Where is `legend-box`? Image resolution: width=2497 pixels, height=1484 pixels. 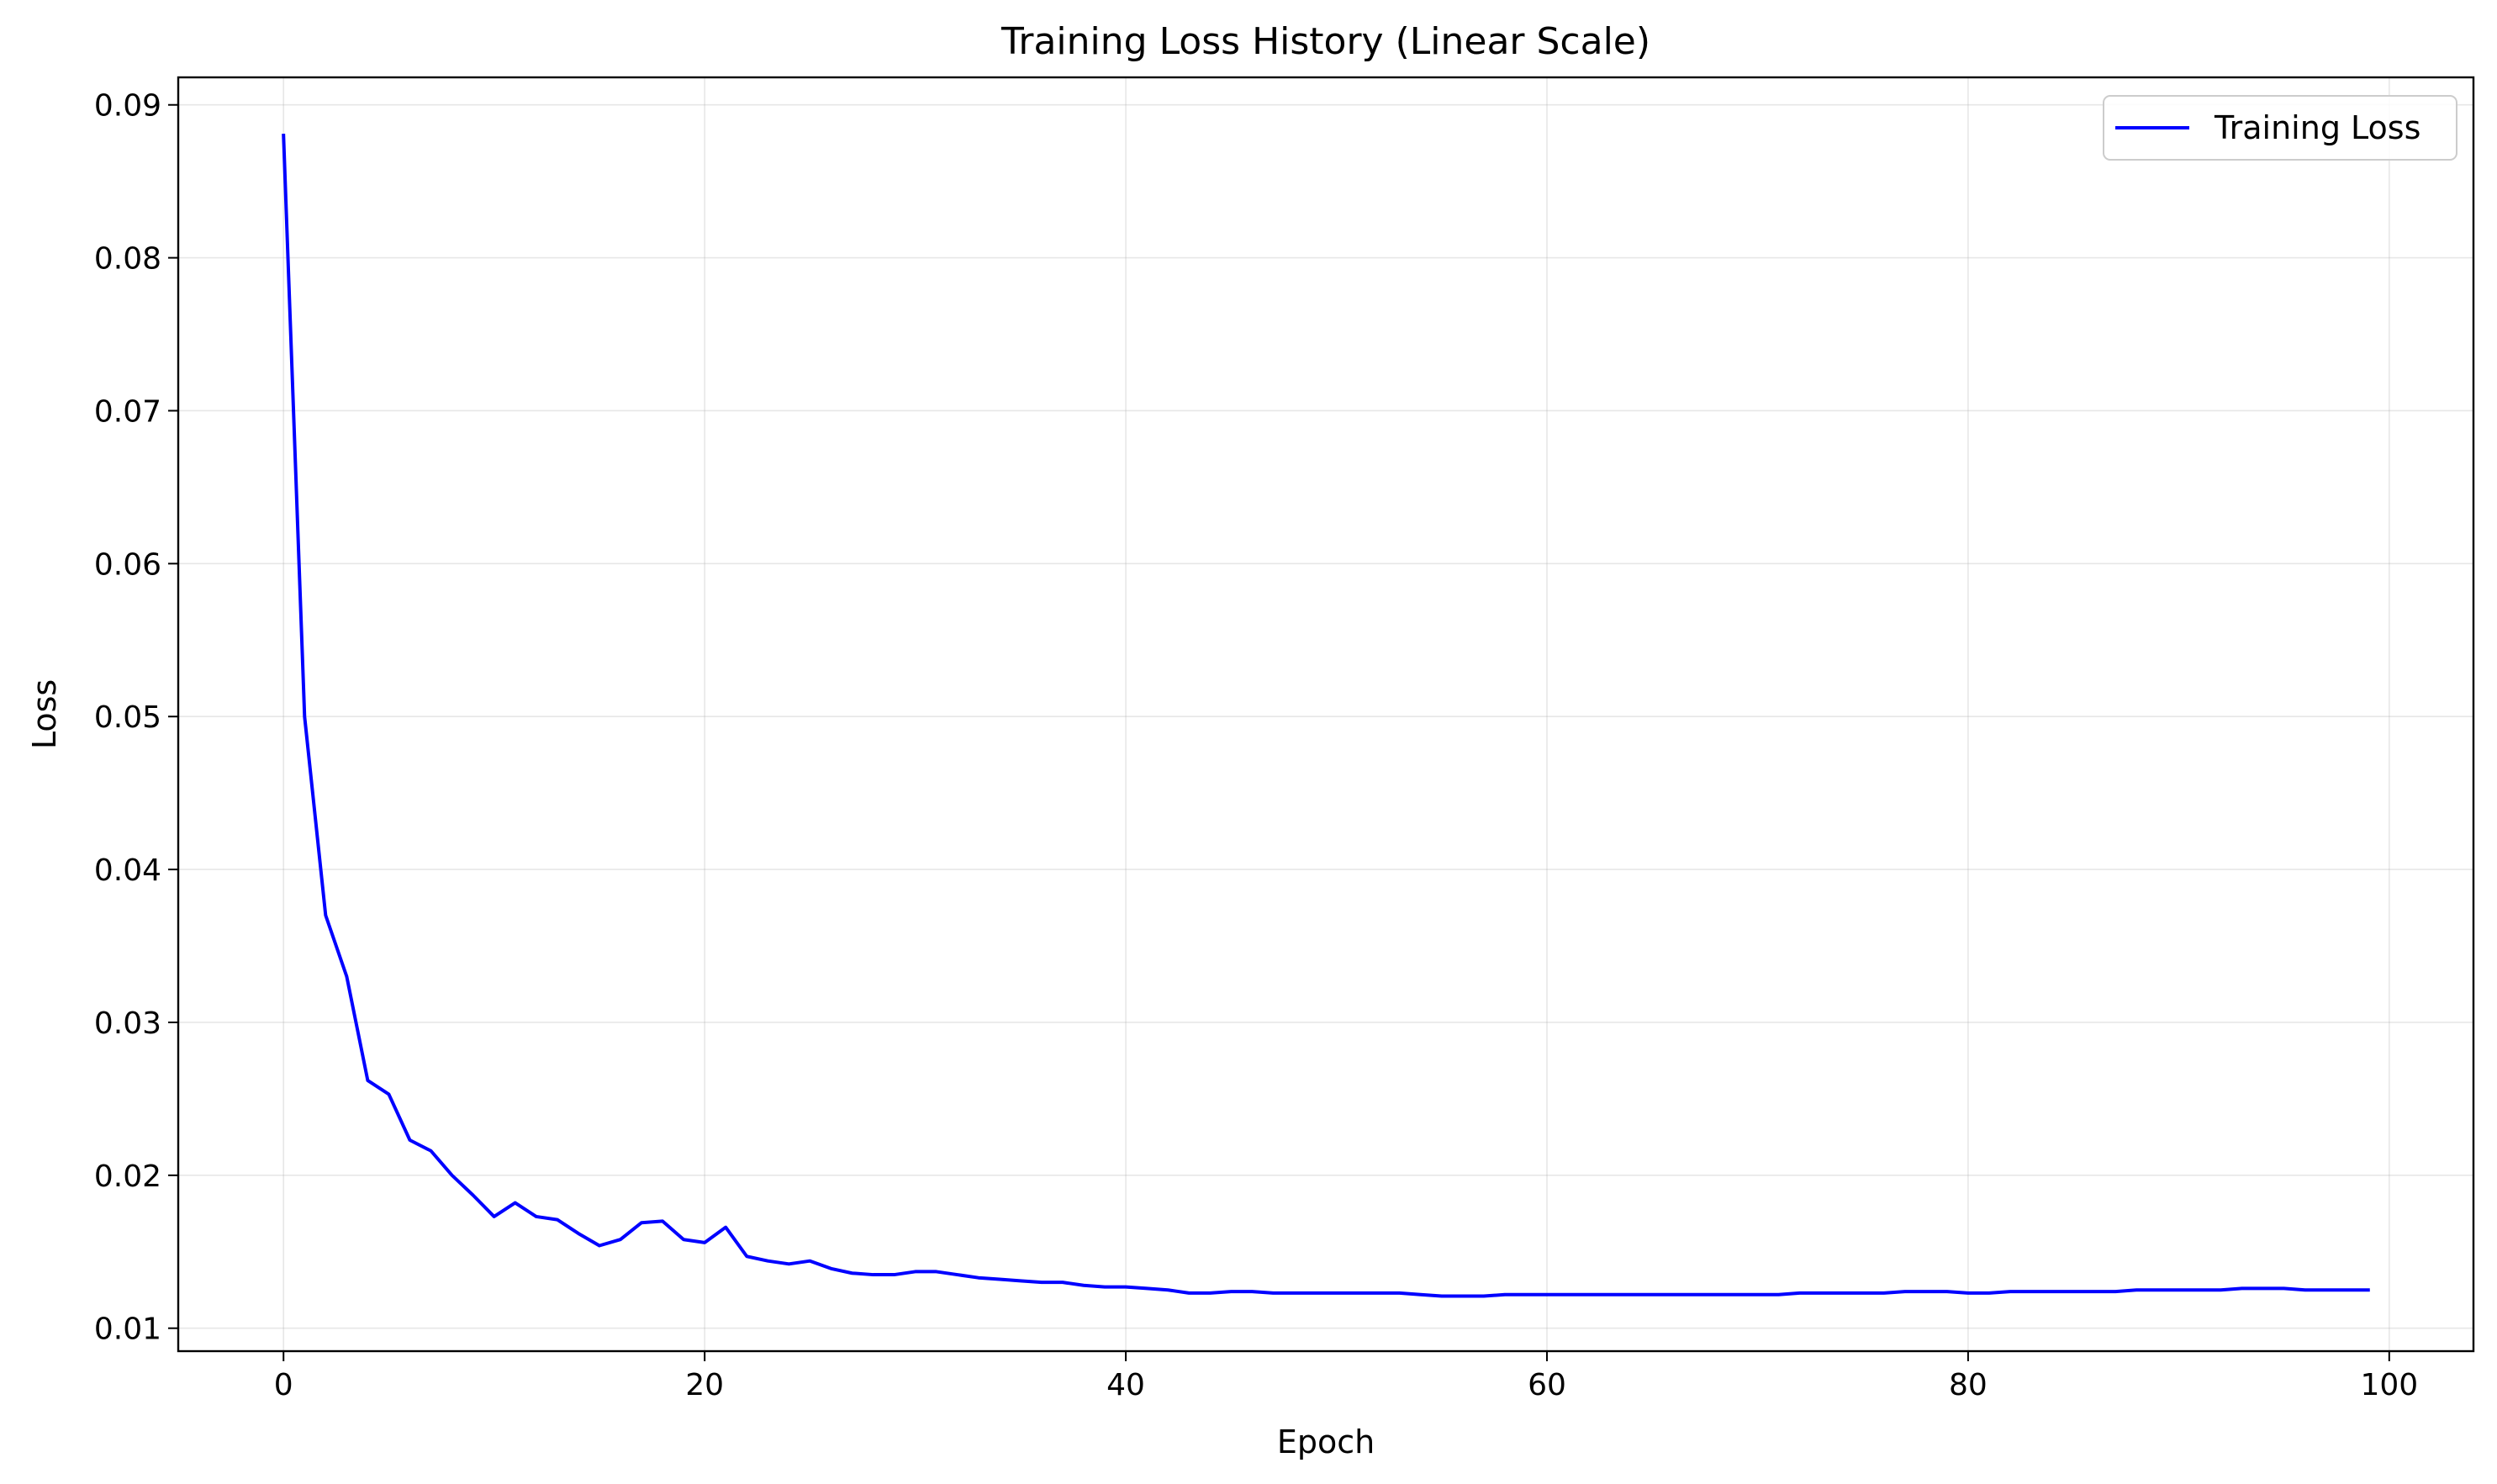 legend-box is located at coordinates (2280, 128).